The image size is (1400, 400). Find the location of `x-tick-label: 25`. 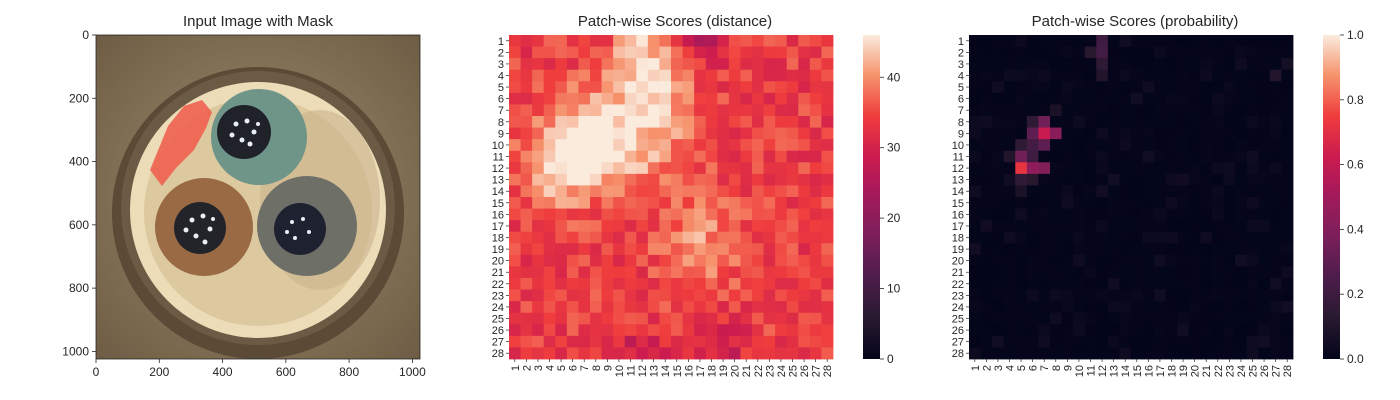

x-tick-label: 25 is located at coordinates (1254, 371).